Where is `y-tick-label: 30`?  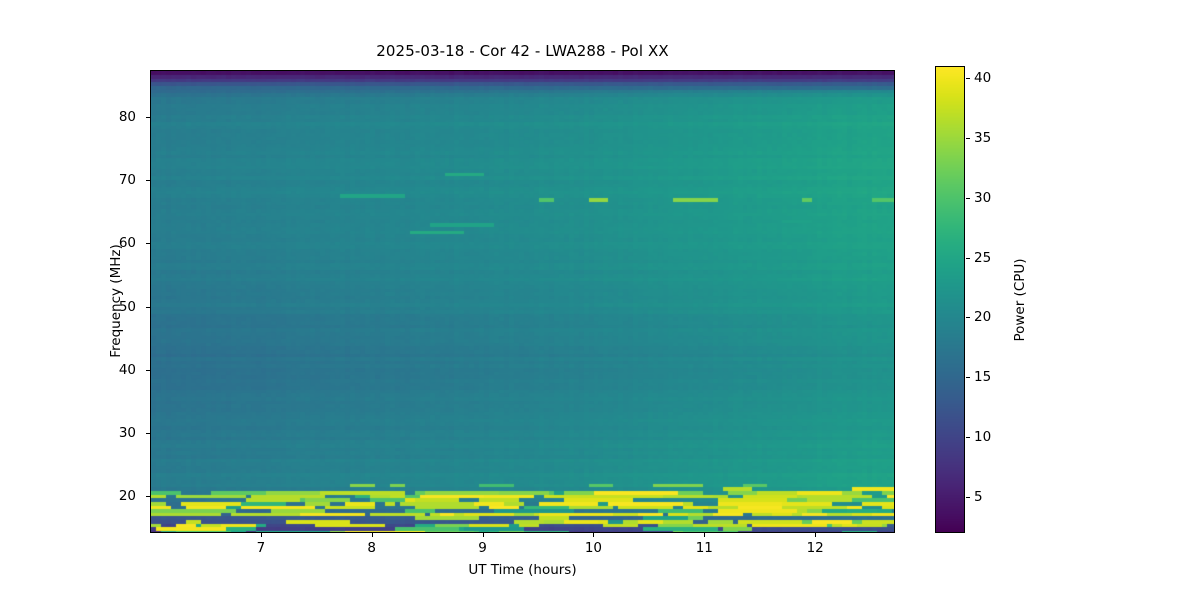
y-tick-label: 30 is located at coordinates (127, 433).